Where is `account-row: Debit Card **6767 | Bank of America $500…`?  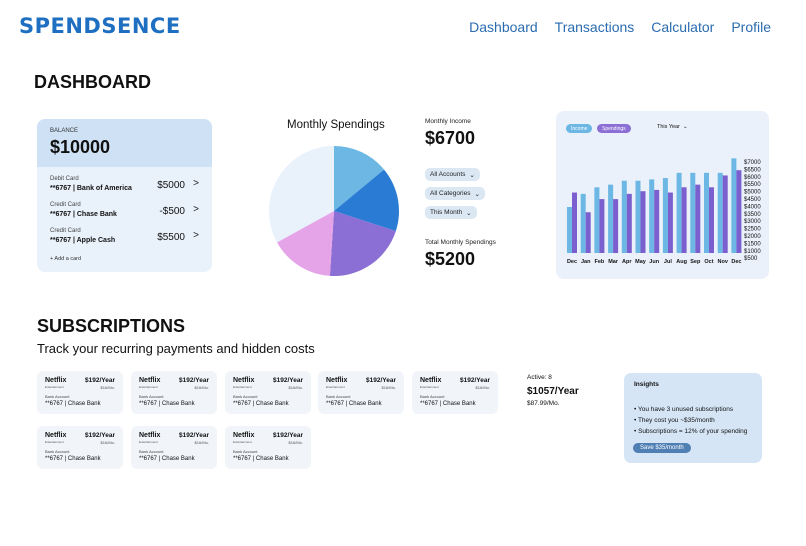 account-row: Debit Card **6767 | Bank of America $500… is located at coordinates (124, 186).